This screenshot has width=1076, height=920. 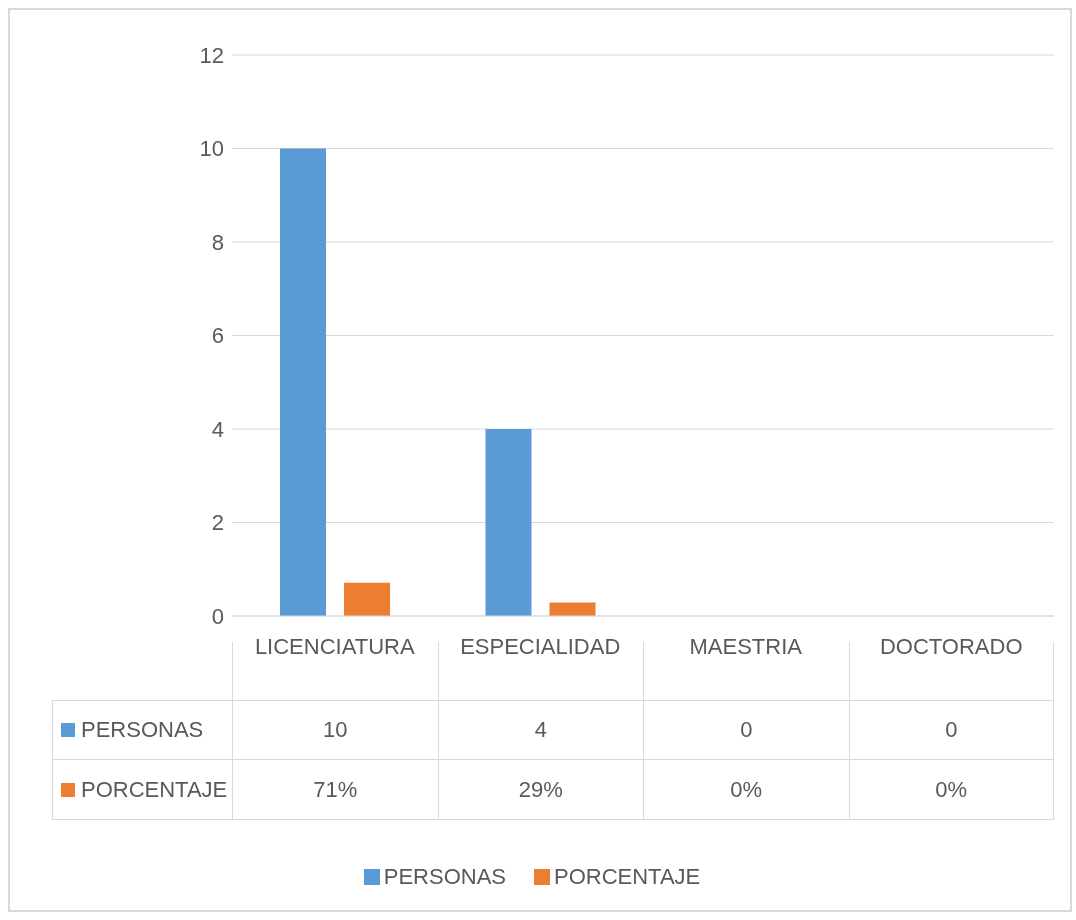 I want to click on x-tick-label: MAESTRIA, so click(x=746, y=646).